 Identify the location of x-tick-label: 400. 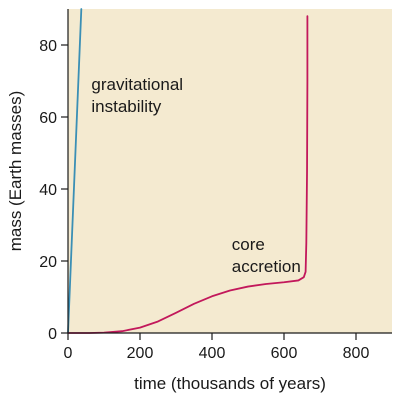
(212, 353).